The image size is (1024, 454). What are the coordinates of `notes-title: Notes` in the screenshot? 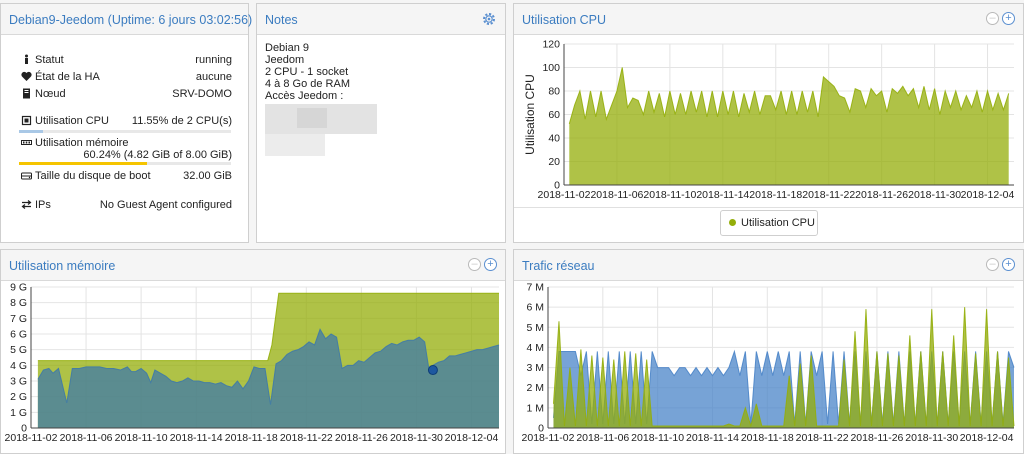 It's located at (281, 20).